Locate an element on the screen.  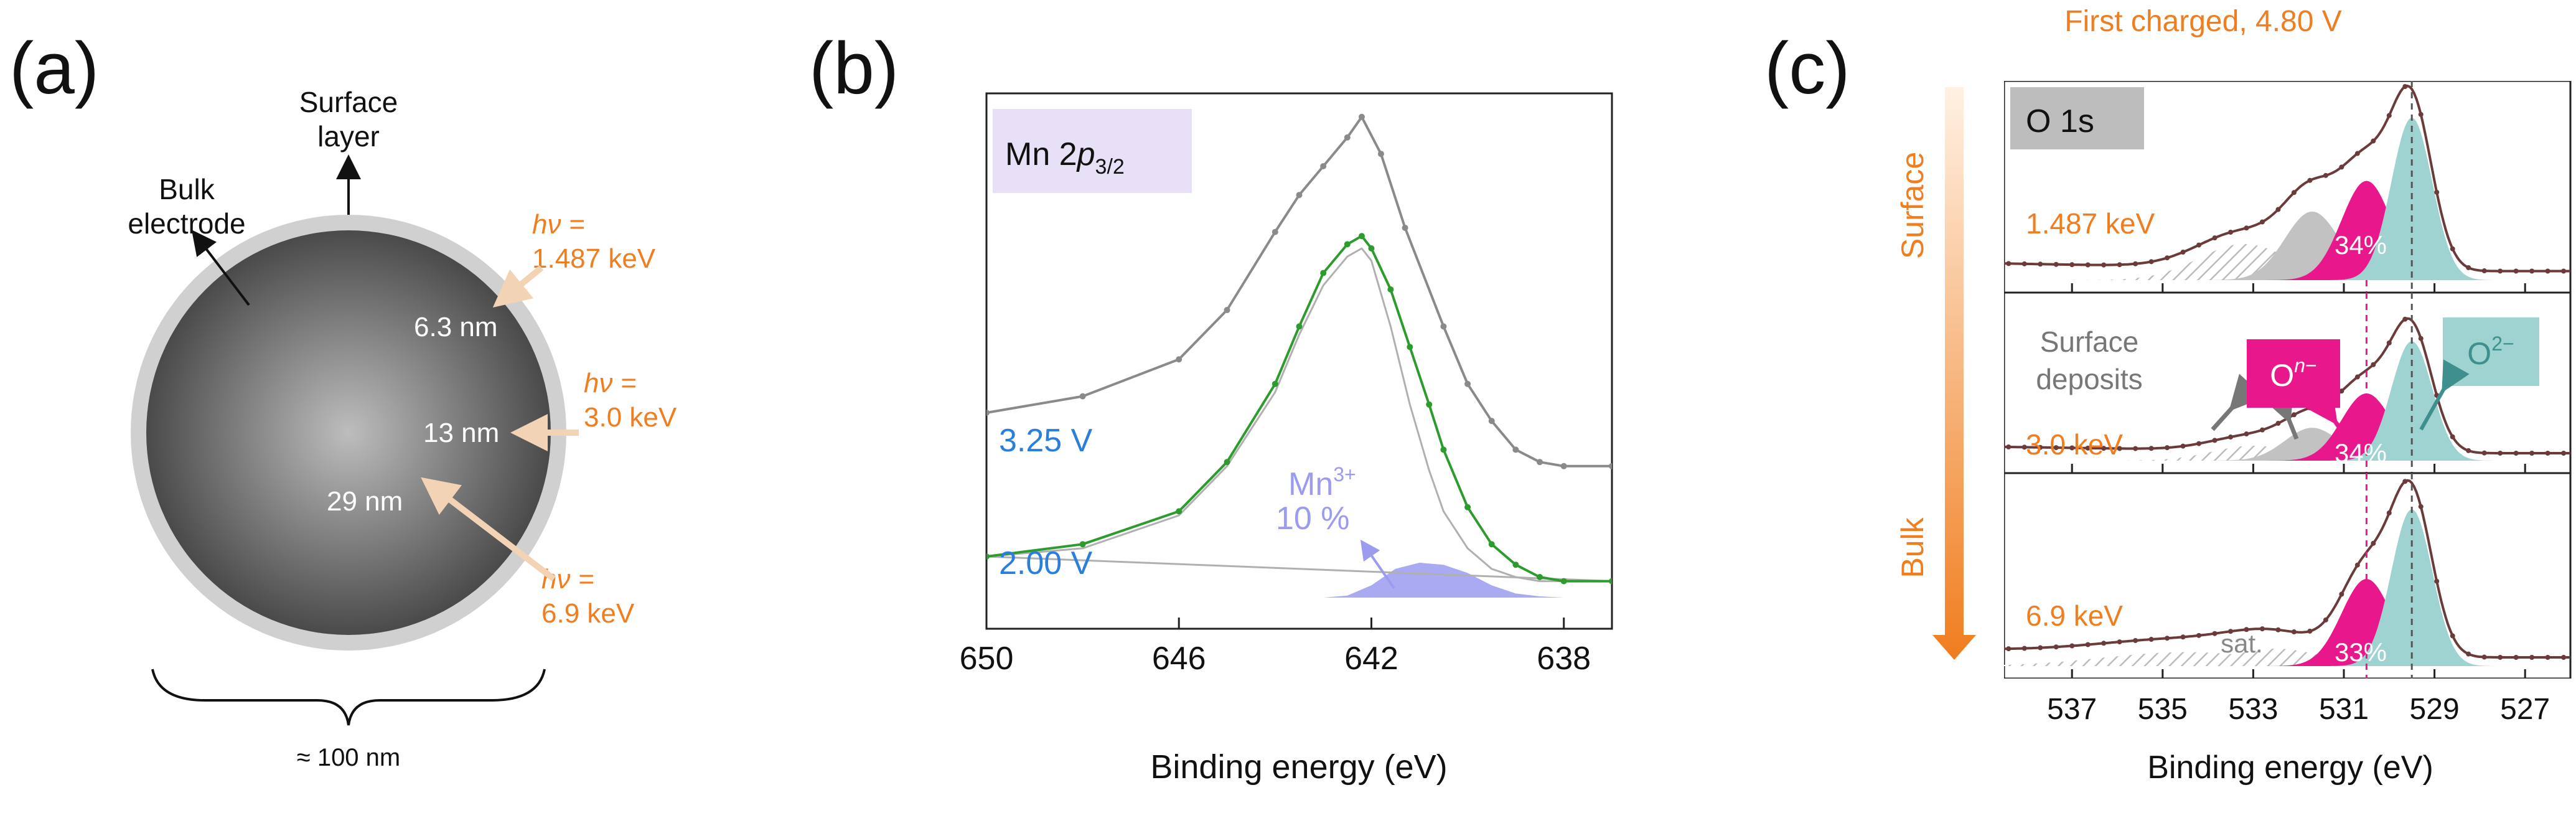
x-tick-label-c: 531 is located at coordinates (2344, 709).